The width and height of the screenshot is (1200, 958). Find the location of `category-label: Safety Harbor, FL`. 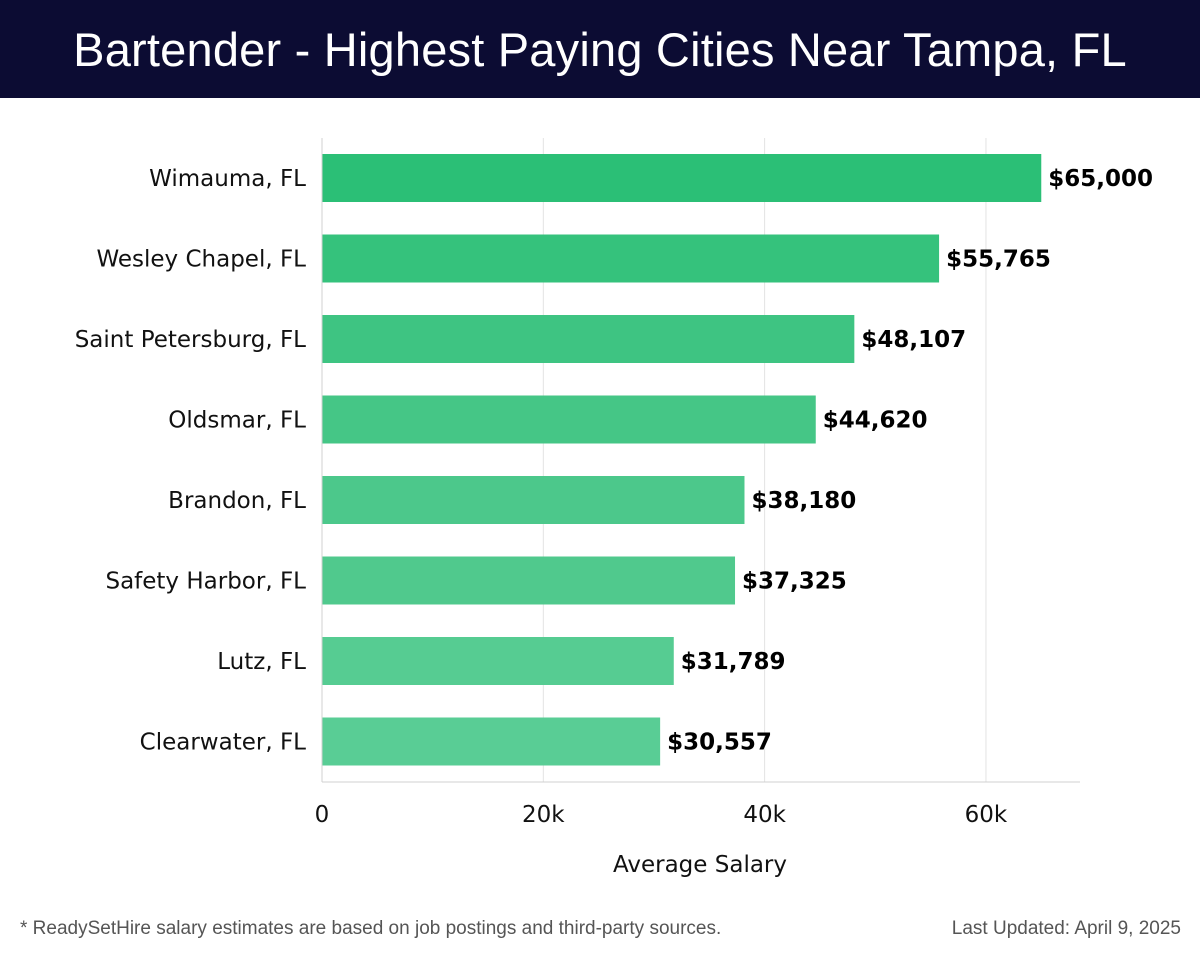

category-label: Safety Harbor, FL is located at coordinates (205, 582).